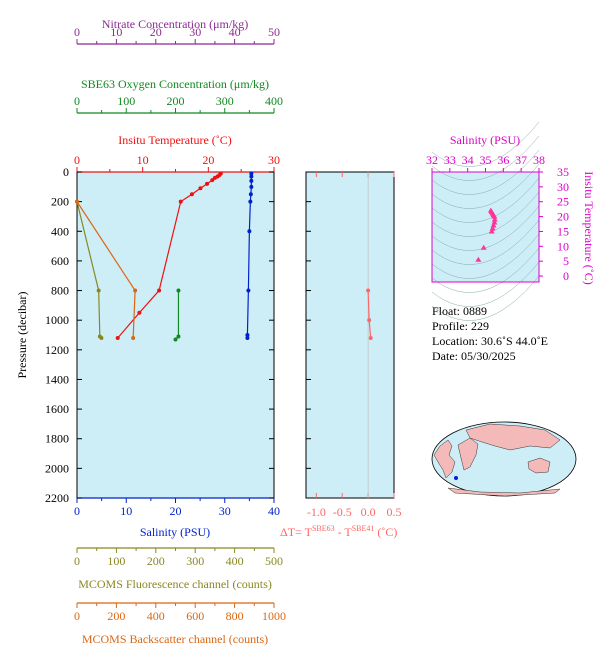 The image size is (609, 663). Describe the element at coordinates (77, 101) in the screenshot. I see `oxygen-axis-tick-label: 0` at that location.